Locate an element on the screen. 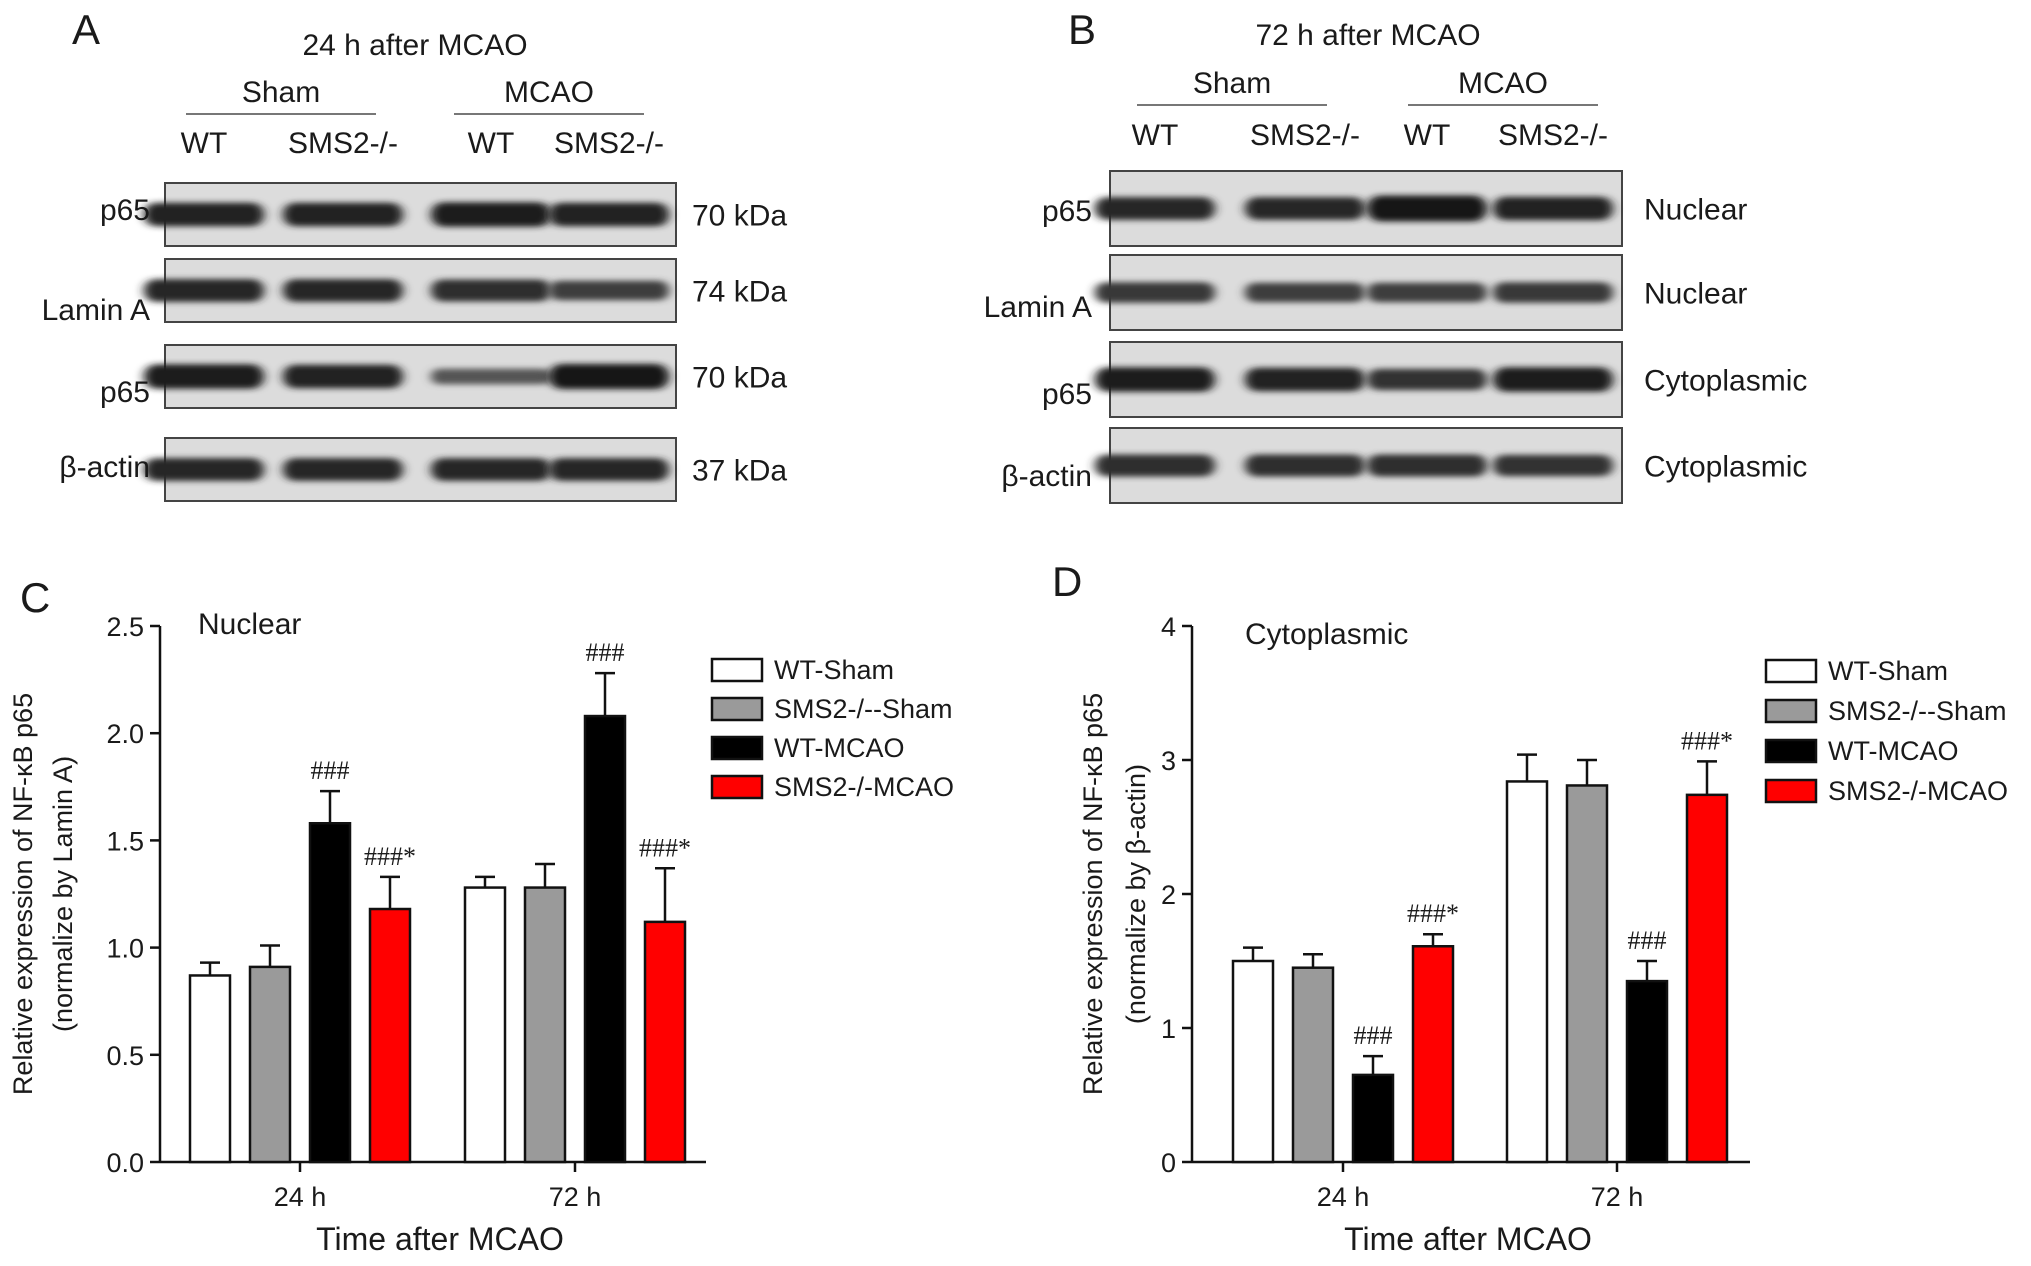 The image size is (2031, 1266). blot-title: 72 h after MCAO is located at coordinates (1367, 35).